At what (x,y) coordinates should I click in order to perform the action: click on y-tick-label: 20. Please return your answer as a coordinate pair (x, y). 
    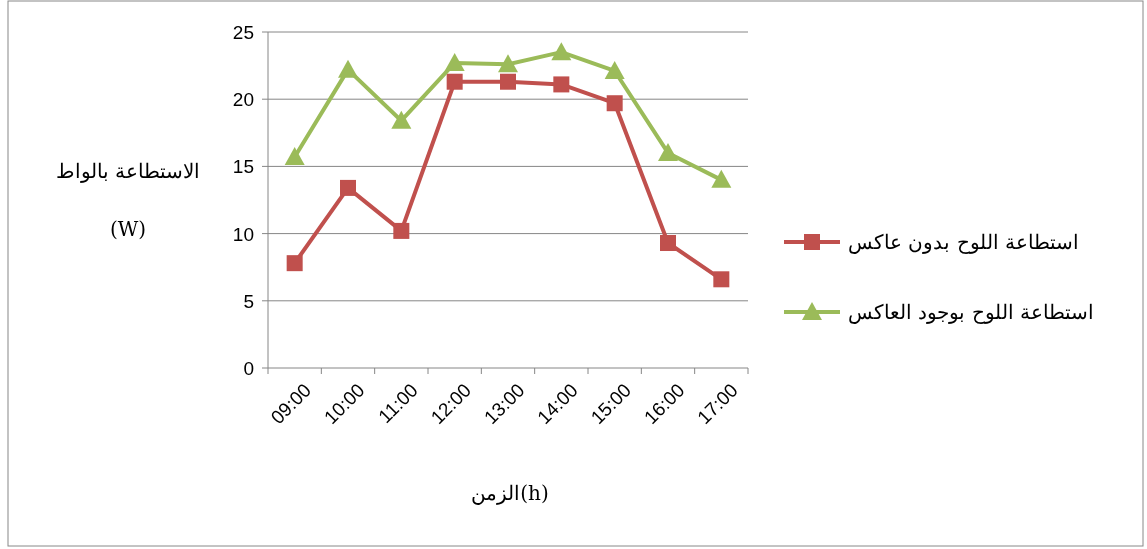
    Looking at the image, I should click on (243, 100).